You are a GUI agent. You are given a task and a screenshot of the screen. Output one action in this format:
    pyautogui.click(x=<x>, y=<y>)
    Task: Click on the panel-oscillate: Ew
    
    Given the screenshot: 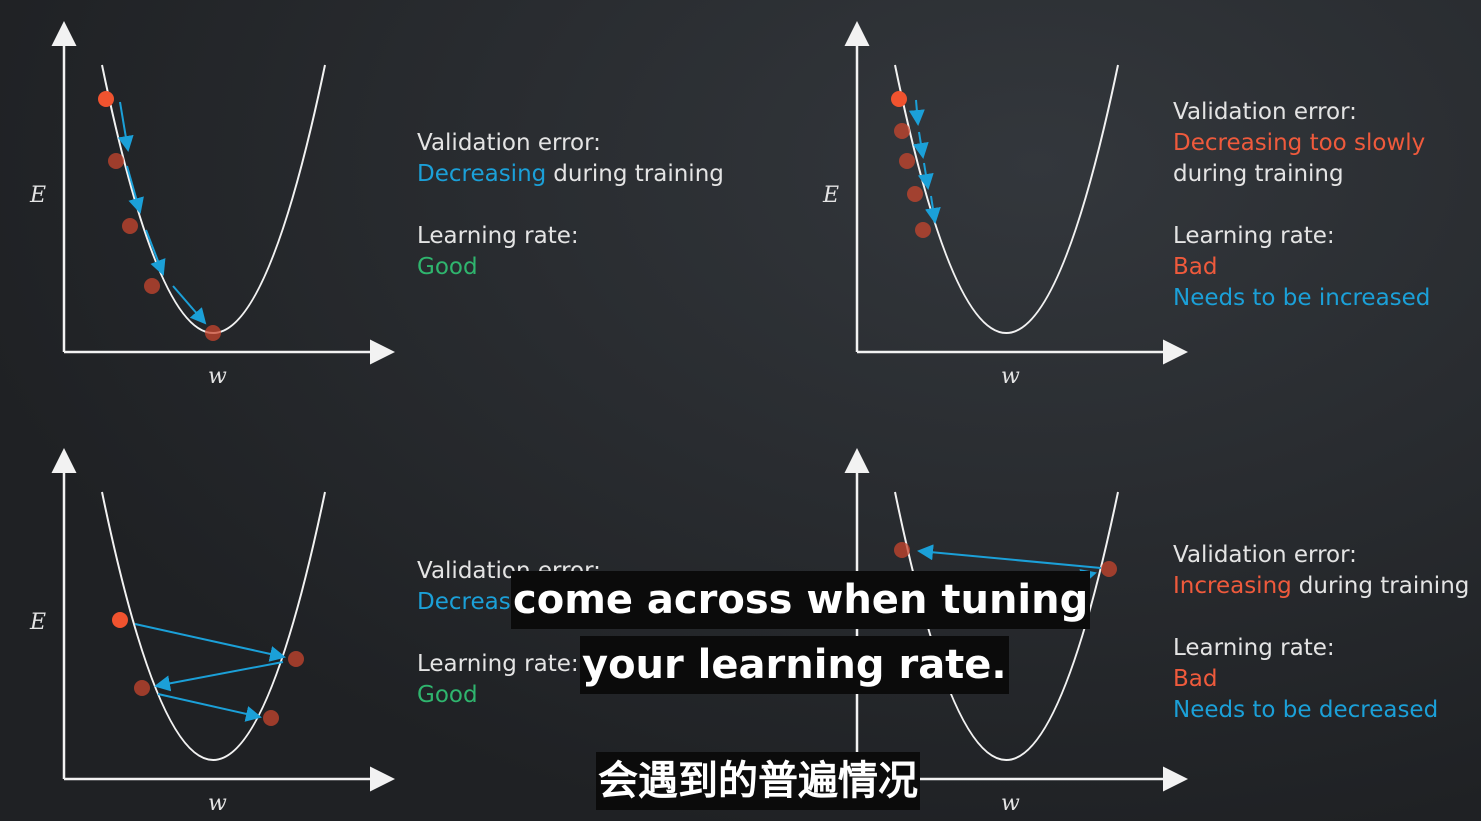 What is the action you would take?
    pyautogui.click(x=212, y=632)
    